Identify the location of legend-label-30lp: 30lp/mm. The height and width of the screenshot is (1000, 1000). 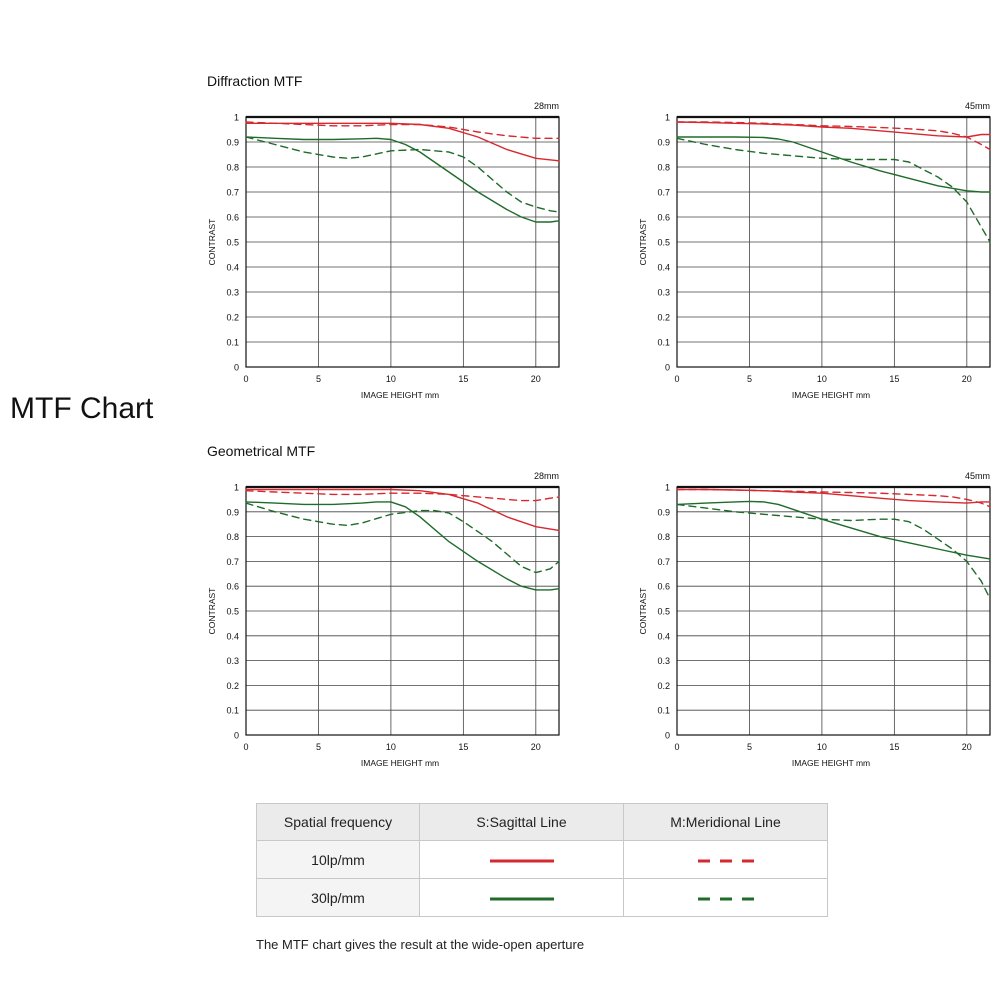
(338, 897).